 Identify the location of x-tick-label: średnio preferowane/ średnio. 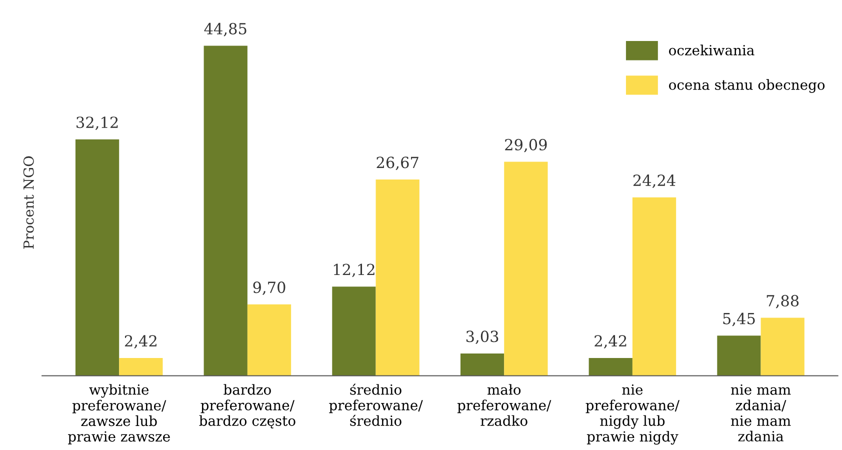
(376, 405).